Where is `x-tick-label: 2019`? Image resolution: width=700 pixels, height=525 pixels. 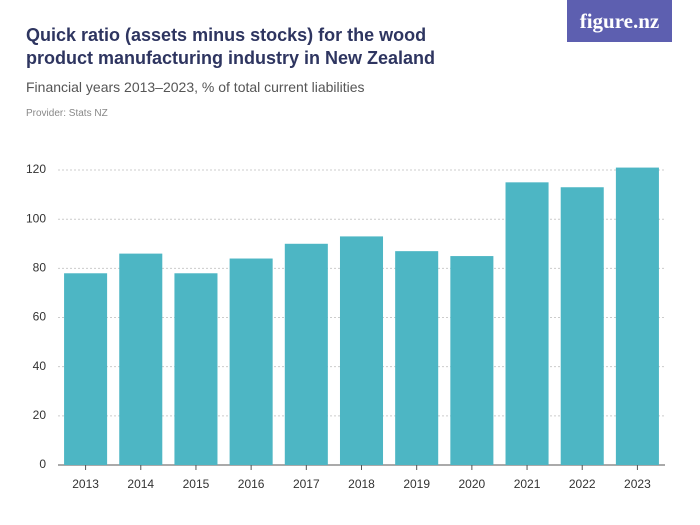 x-tick-label: 2019 is located at coordinates (416, 484).